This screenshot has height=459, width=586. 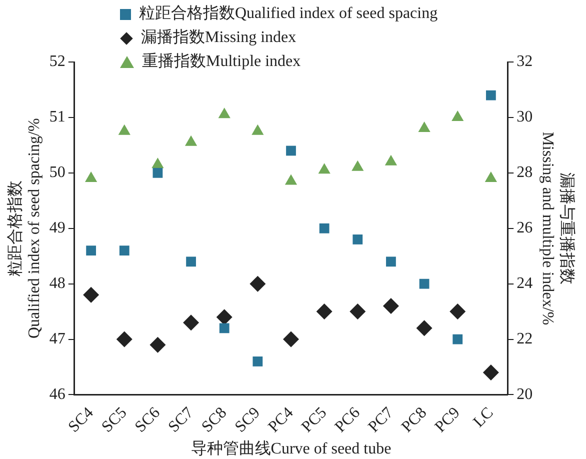 What do you see at coordinates (114, 420) in the screenshot?
I see `x-tick-label: SC5` at bounding box center [114, 420].